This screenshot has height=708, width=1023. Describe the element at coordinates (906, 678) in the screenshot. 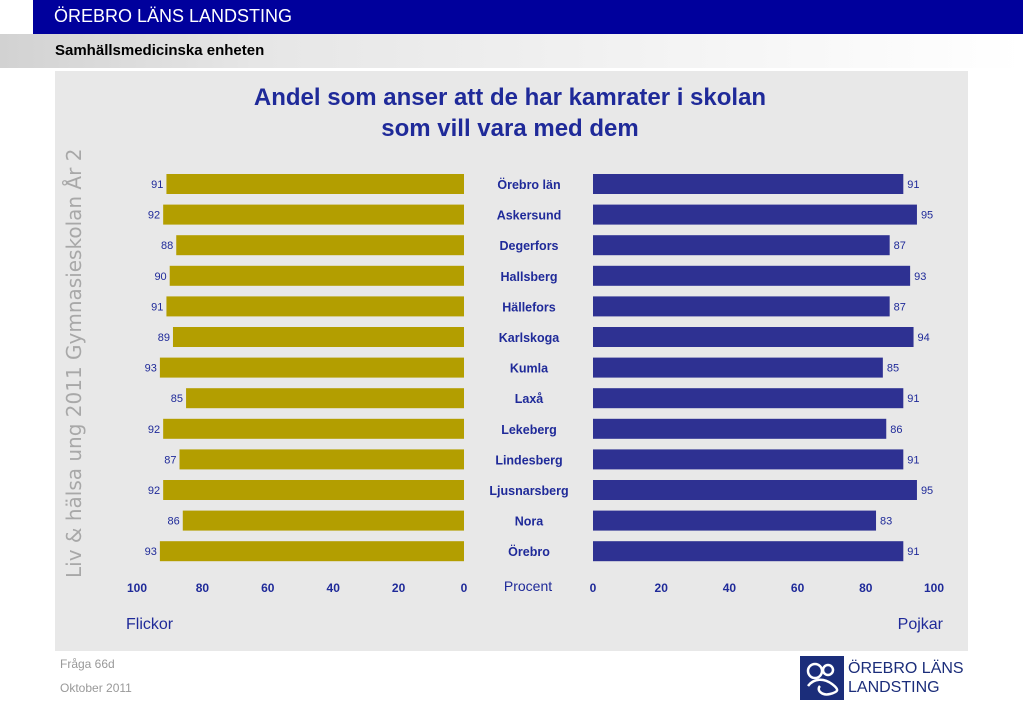

I see `logo-text: ÖREBRO LÄNS LANDSTING` at that location.